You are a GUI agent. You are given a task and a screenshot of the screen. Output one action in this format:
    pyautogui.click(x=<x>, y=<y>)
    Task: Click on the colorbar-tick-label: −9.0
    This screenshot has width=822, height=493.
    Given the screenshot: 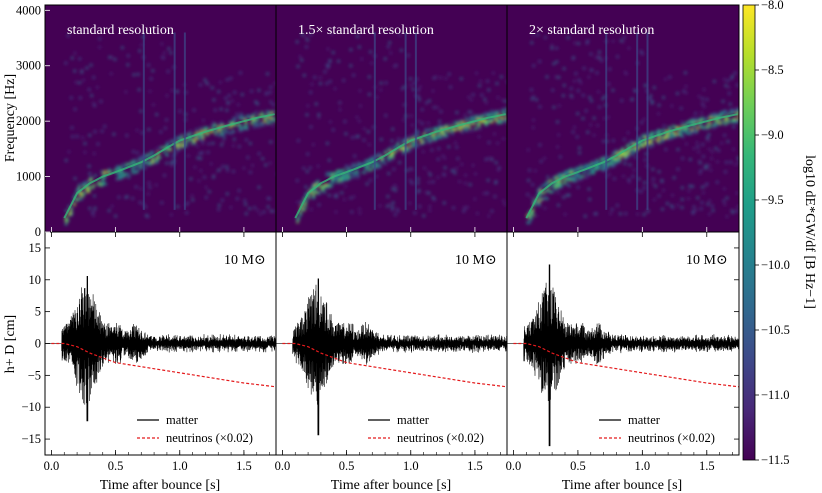 What is the action you would take?
    pyautogui.click(x=772, y=135)
    